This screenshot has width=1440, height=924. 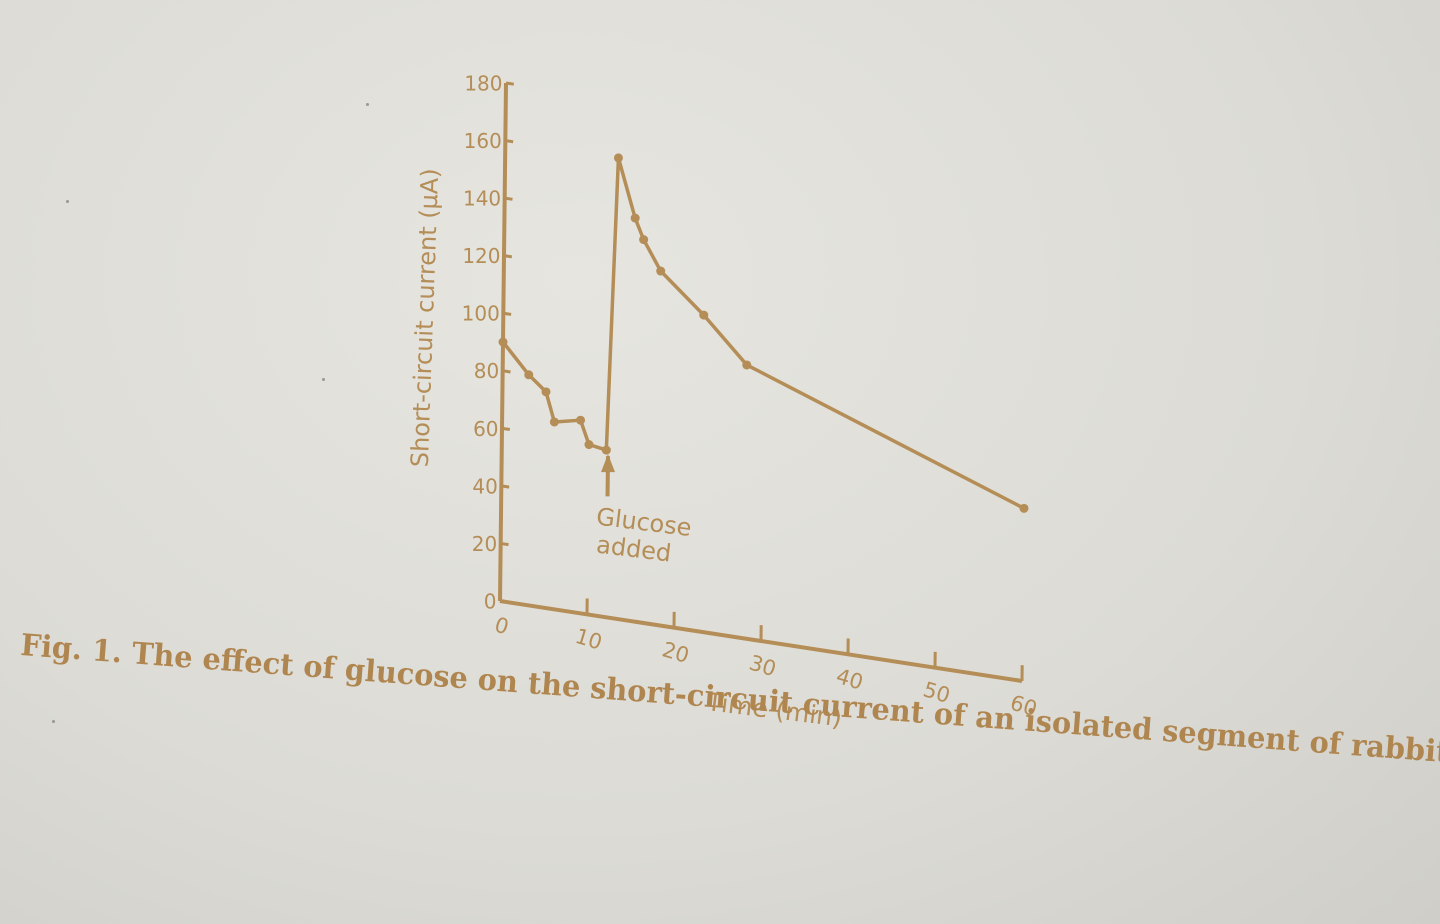 What do you see at coordinates (484, 544) in the screenshot?
I see `y-tick-label: 20` at bounding box center [484, 544].